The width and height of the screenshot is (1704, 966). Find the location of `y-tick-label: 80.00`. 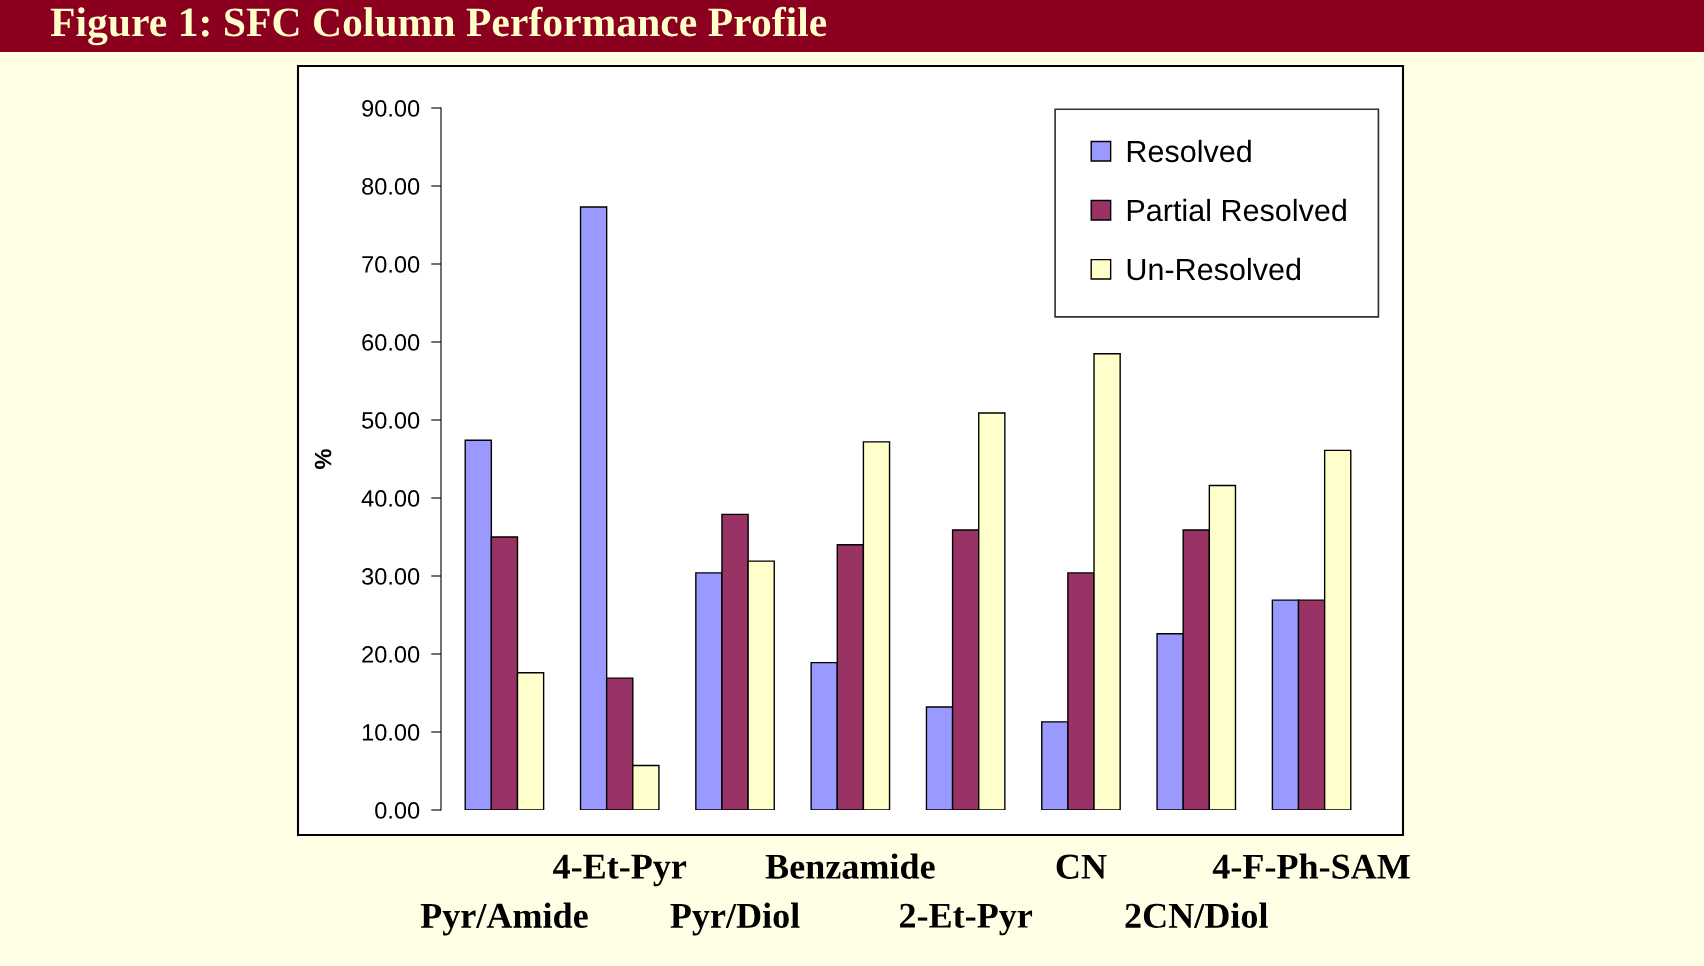

y-tick-label: 80.00 is located at coordinates (391, 186).